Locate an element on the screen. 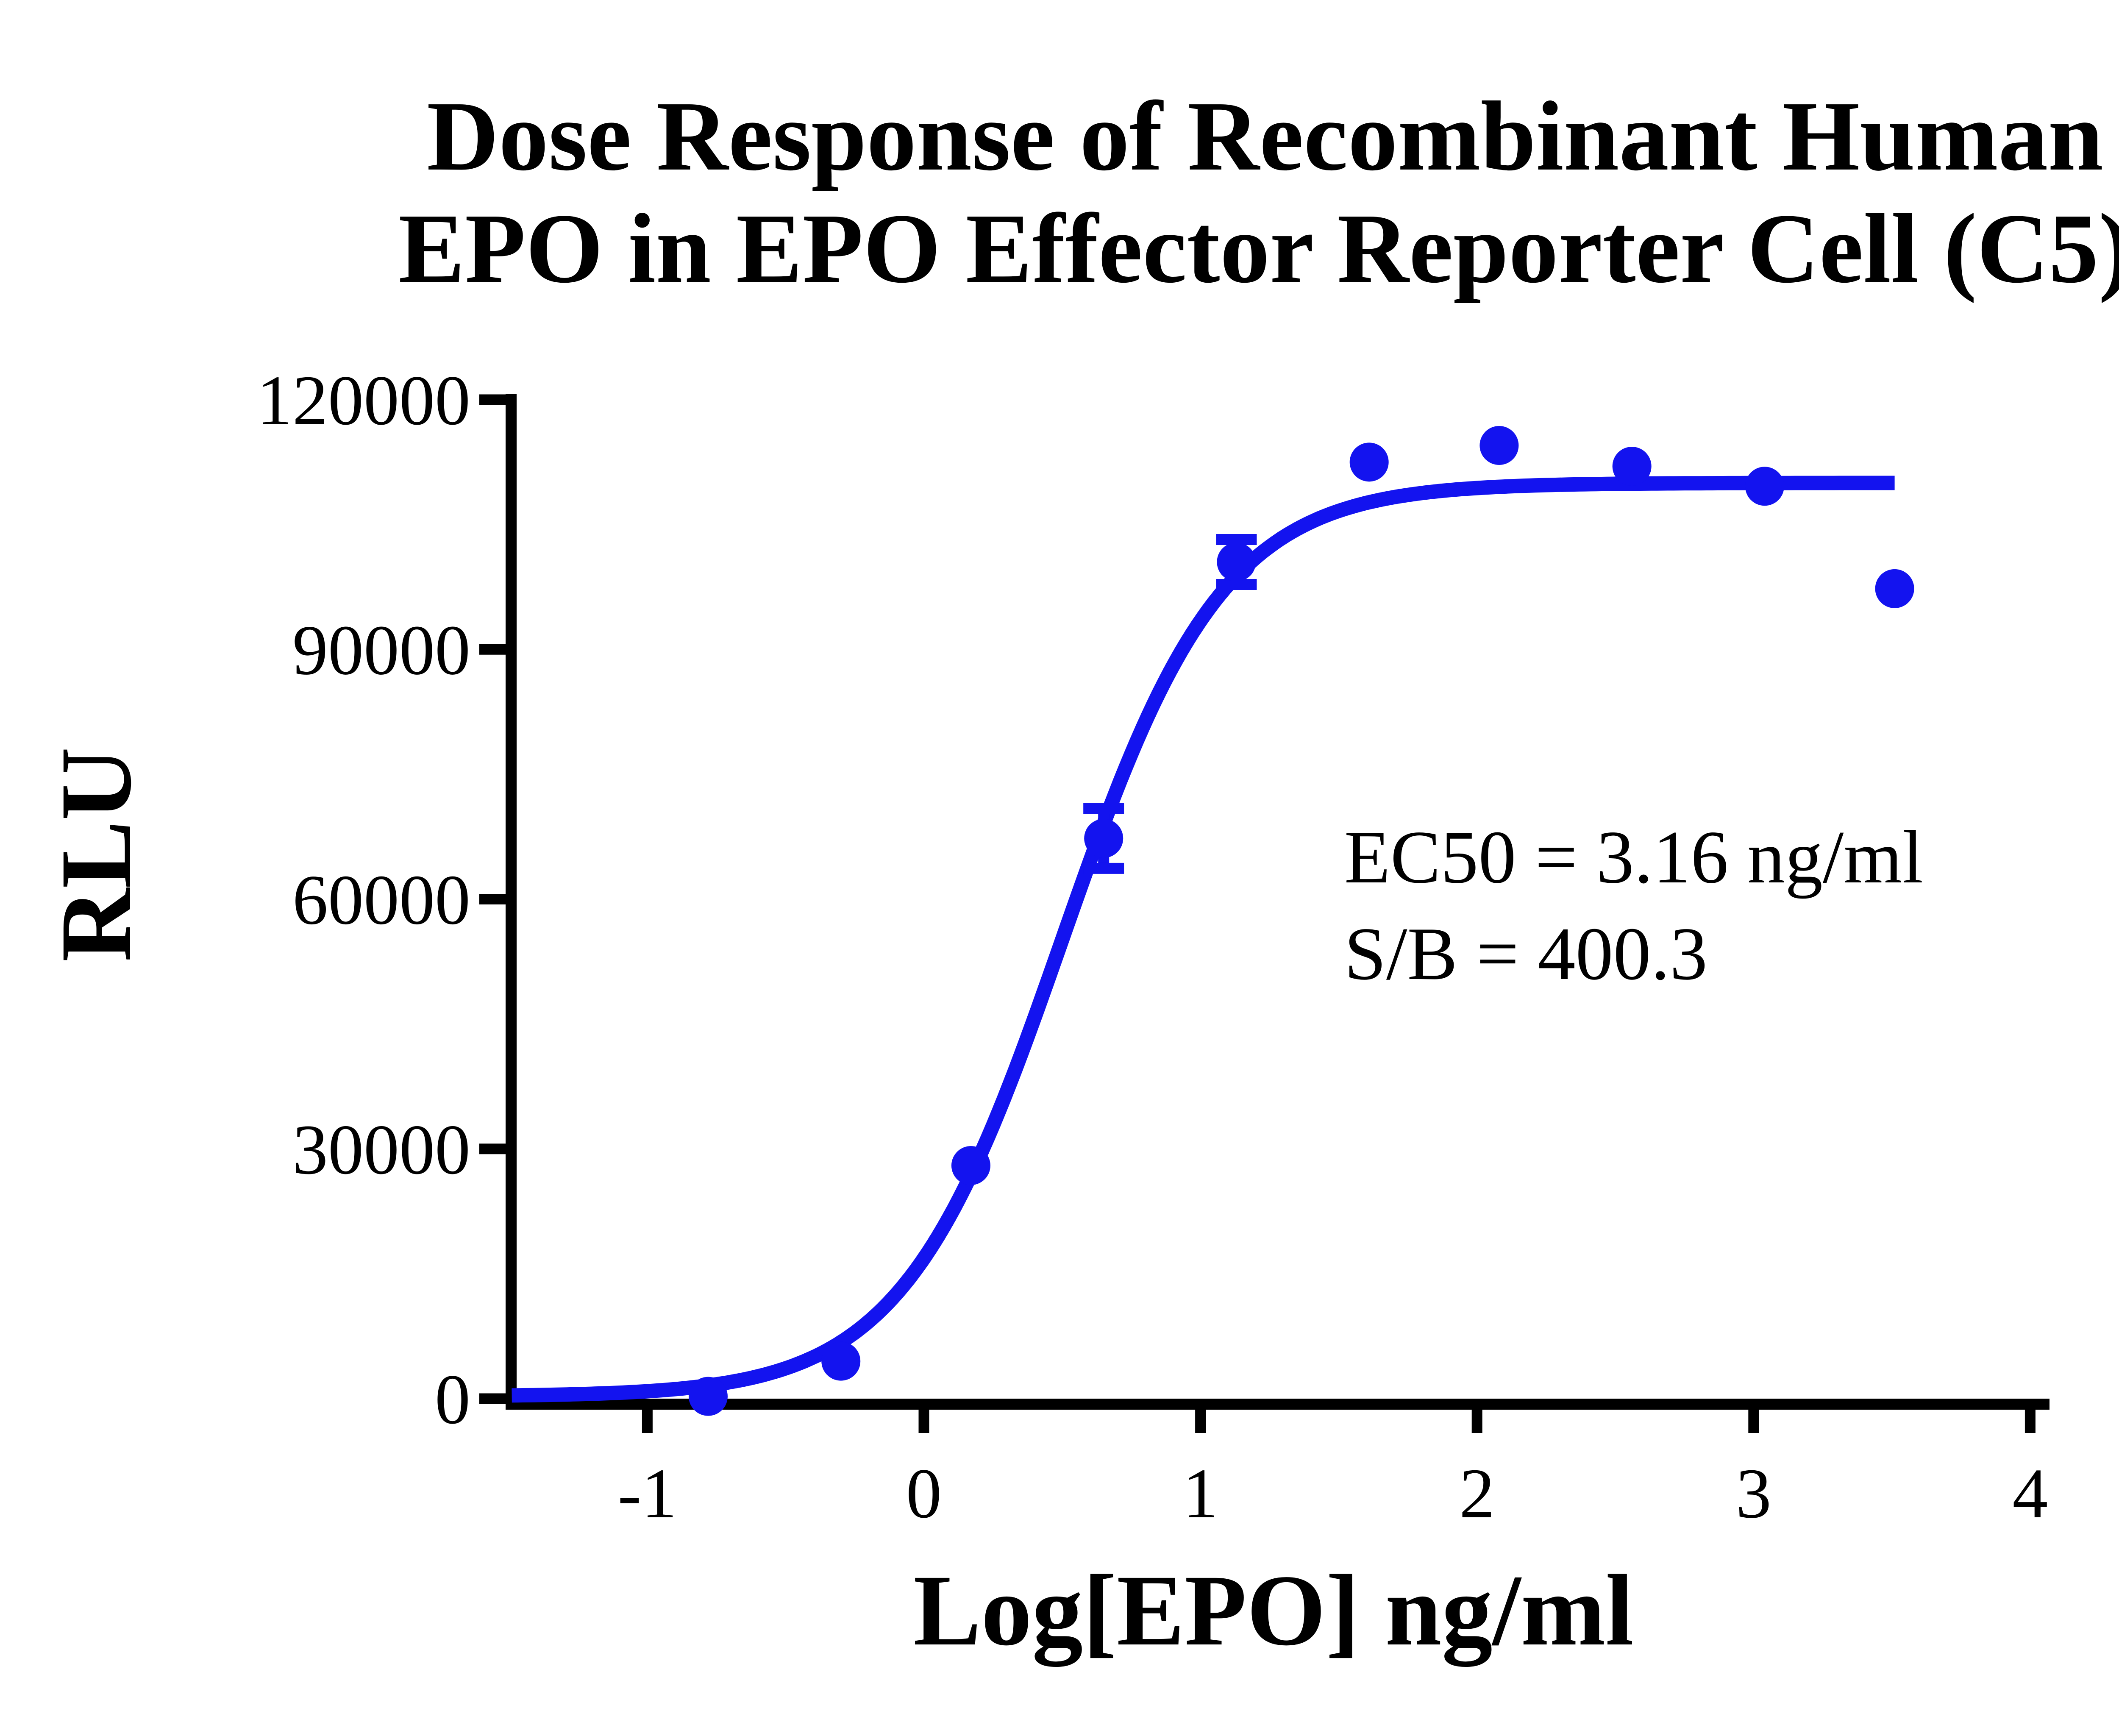  y-tick-label: 90000 is located at coordinates (381, 650).